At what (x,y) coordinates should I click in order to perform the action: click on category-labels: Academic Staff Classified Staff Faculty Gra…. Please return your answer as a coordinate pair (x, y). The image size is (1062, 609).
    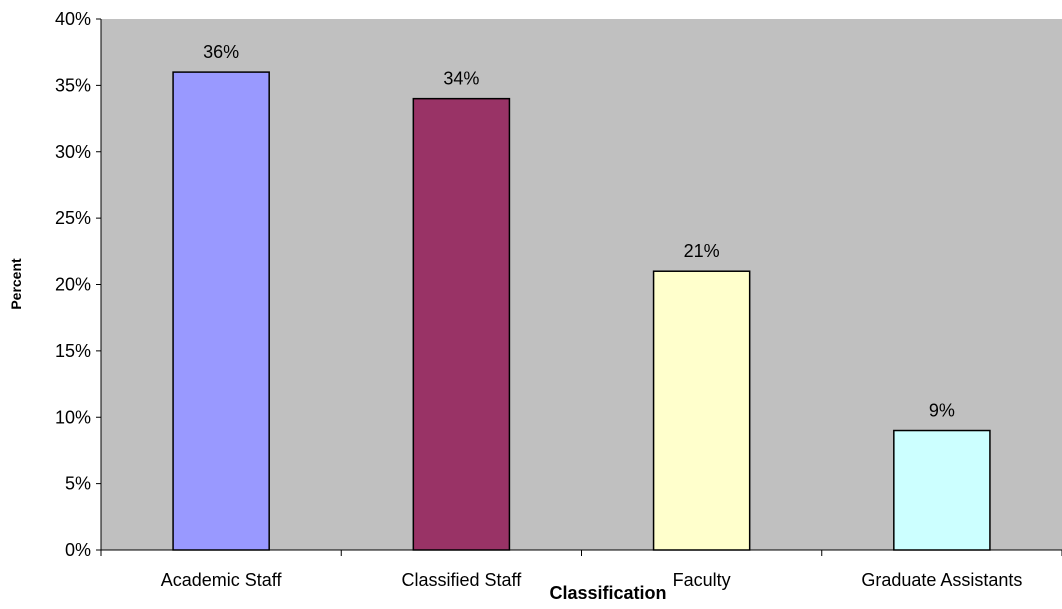
    Looking at the image, I should click on (592, 580).